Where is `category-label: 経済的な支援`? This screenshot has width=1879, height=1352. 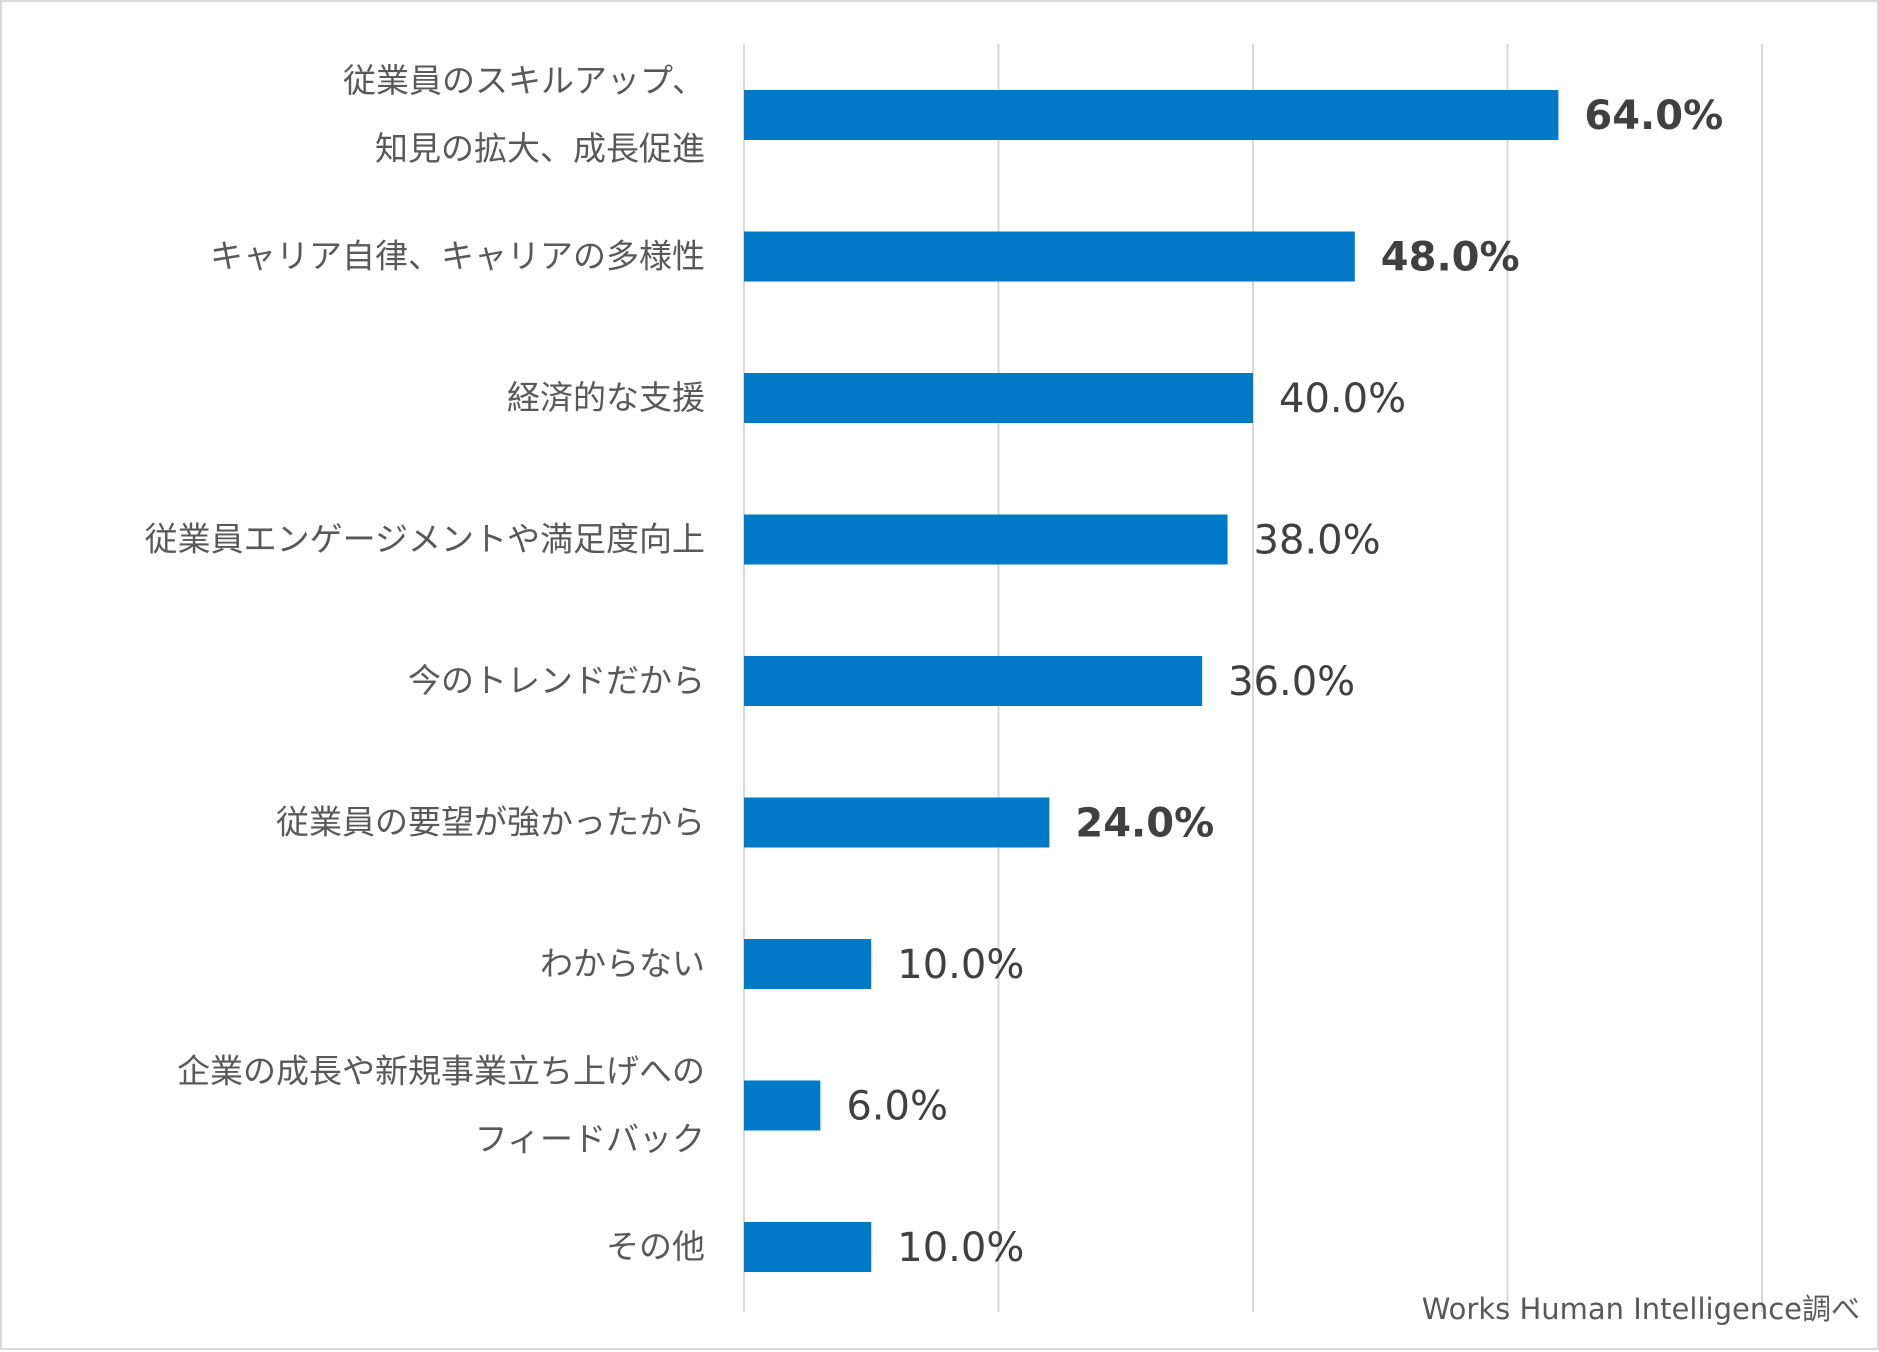
category-label: 経済的な支援 is located at coordinates (606, 397).